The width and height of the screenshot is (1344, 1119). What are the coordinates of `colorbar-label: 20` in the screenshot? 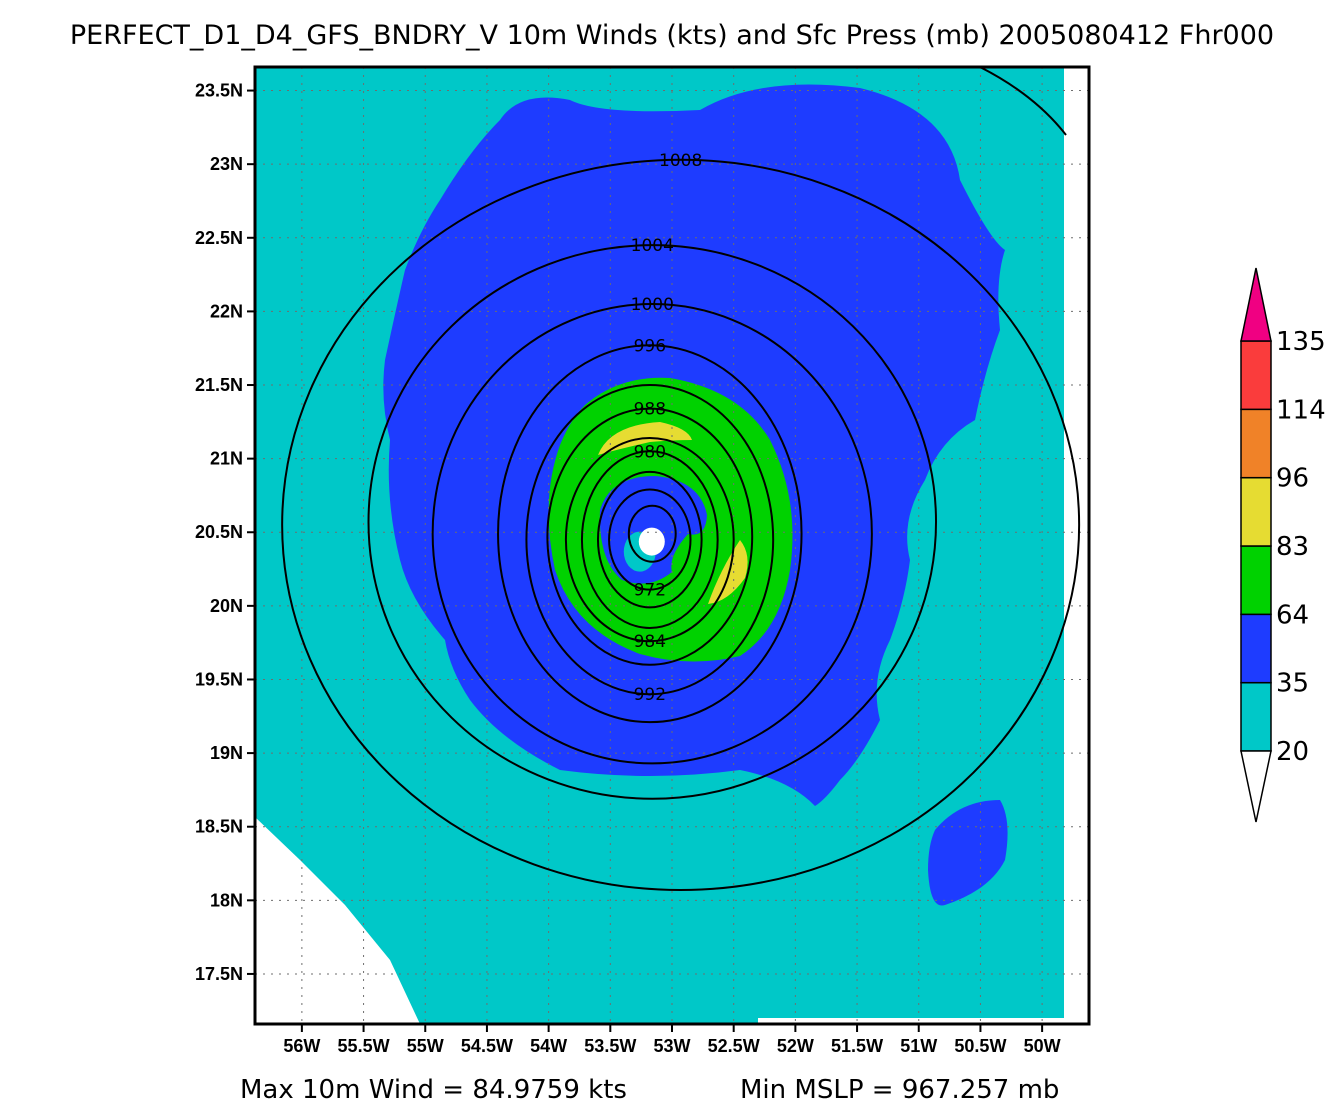 It's located at (1292, 752).